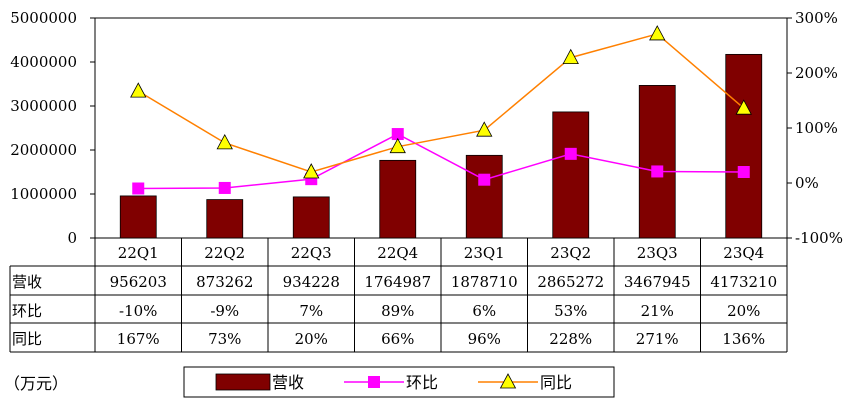 The image size is (865, 404). Describe the element at coordinates (27, 282) in the screenshot. I see `table-row-label: 营收` at that location.